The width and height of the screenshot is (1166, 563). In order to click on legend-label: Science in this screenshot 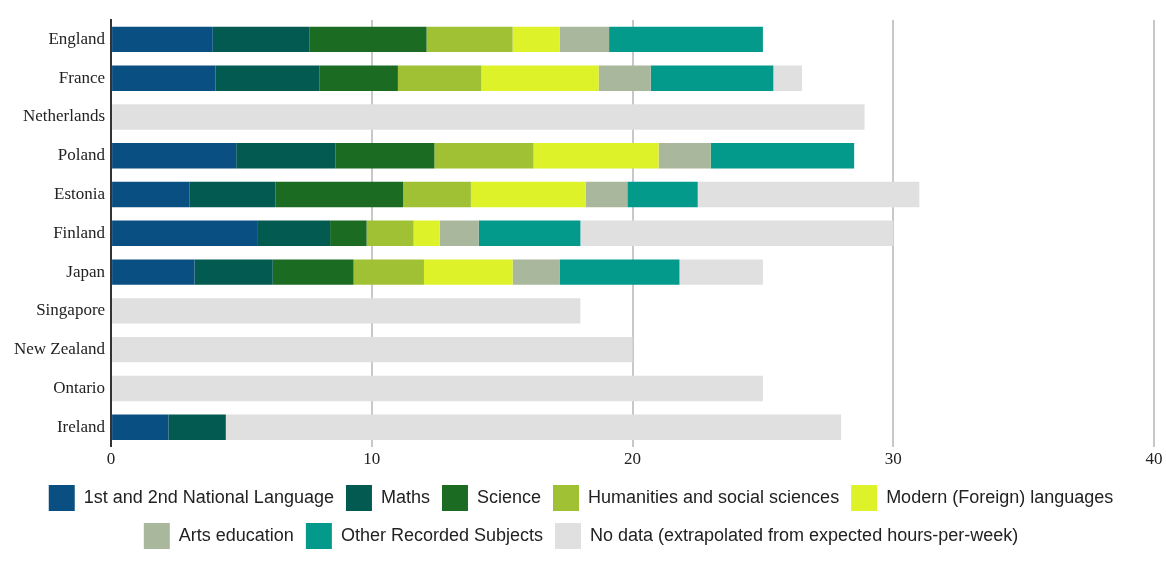, I will do `click(509, 496)`.